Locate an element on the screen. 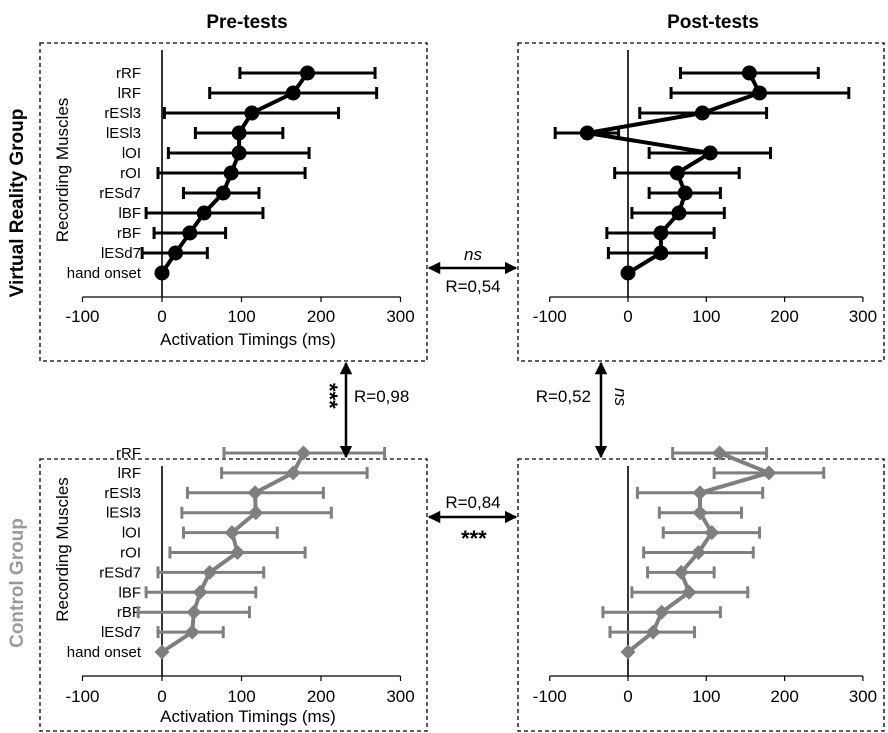 This screenshot has height=733, width=888. r-control-pre-post: R=0,84 is located at coordinates (472, 502).